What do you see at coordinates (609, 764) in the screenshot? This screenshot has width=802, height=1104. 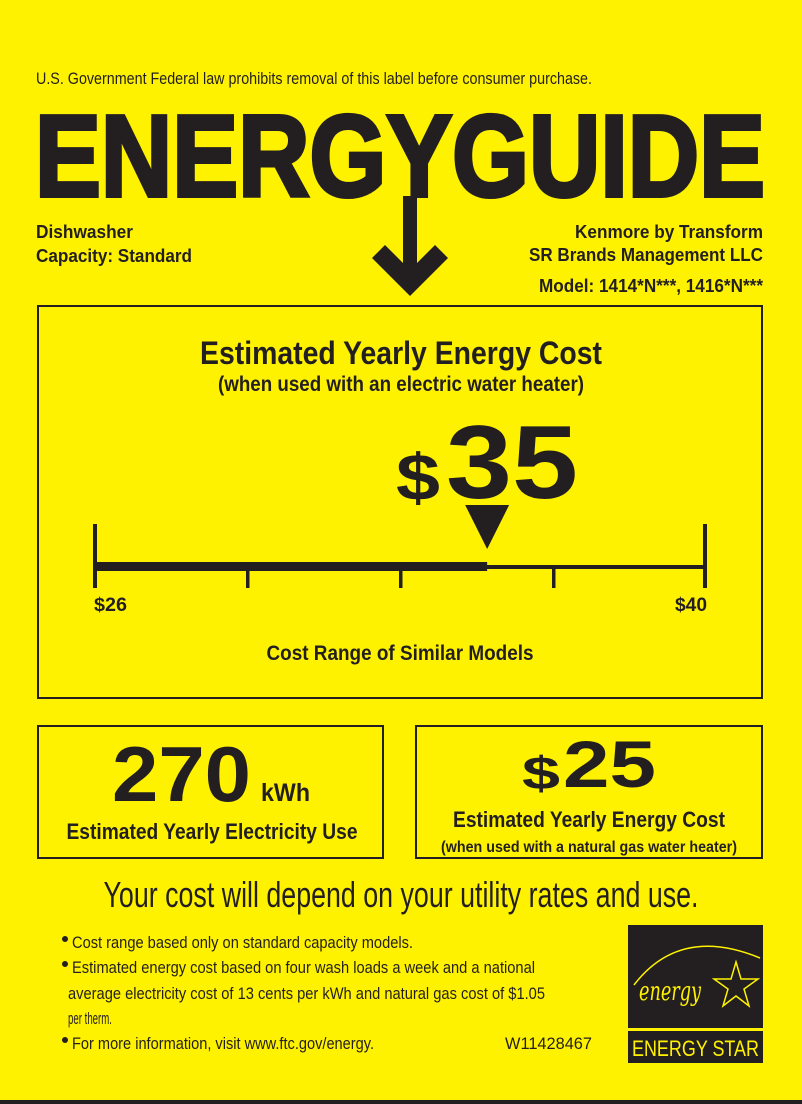 I see `gas-cost-value: 25` at bounding box center [609, 764].